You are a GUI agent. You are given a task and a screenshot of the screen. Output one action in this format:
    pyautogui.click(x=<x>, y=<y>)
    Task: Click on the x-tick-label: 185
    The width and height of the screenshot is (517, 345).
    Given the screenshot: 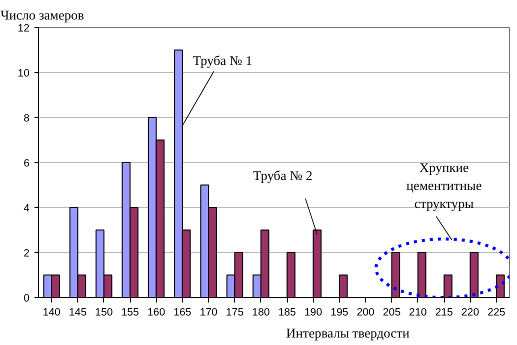 What is the action you would take?
    pyautogui.click(x=287, y=312)
    